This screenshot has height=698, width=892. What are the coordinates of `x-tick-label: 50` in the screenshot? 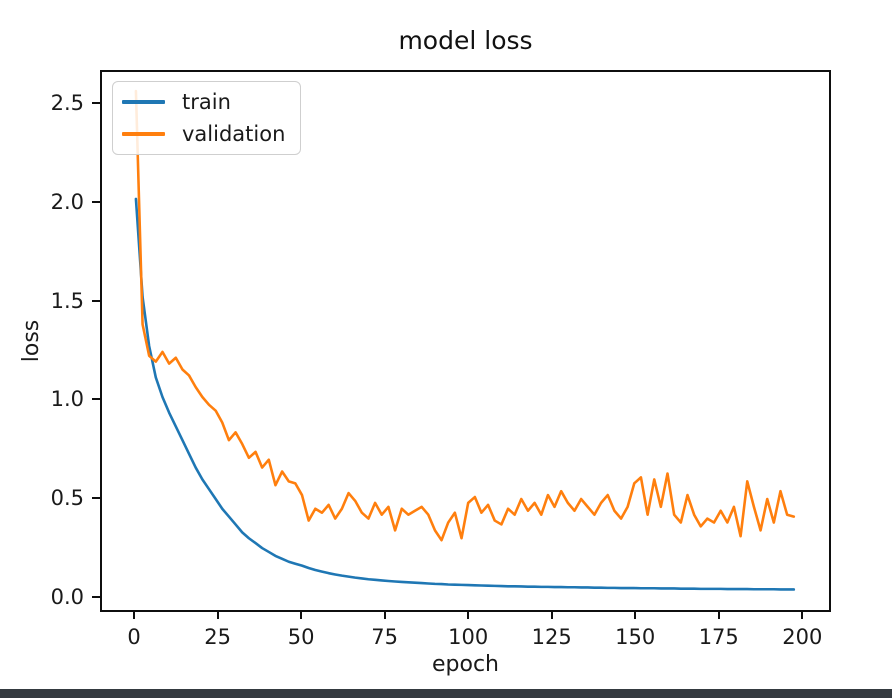 It's located at (301, 637).